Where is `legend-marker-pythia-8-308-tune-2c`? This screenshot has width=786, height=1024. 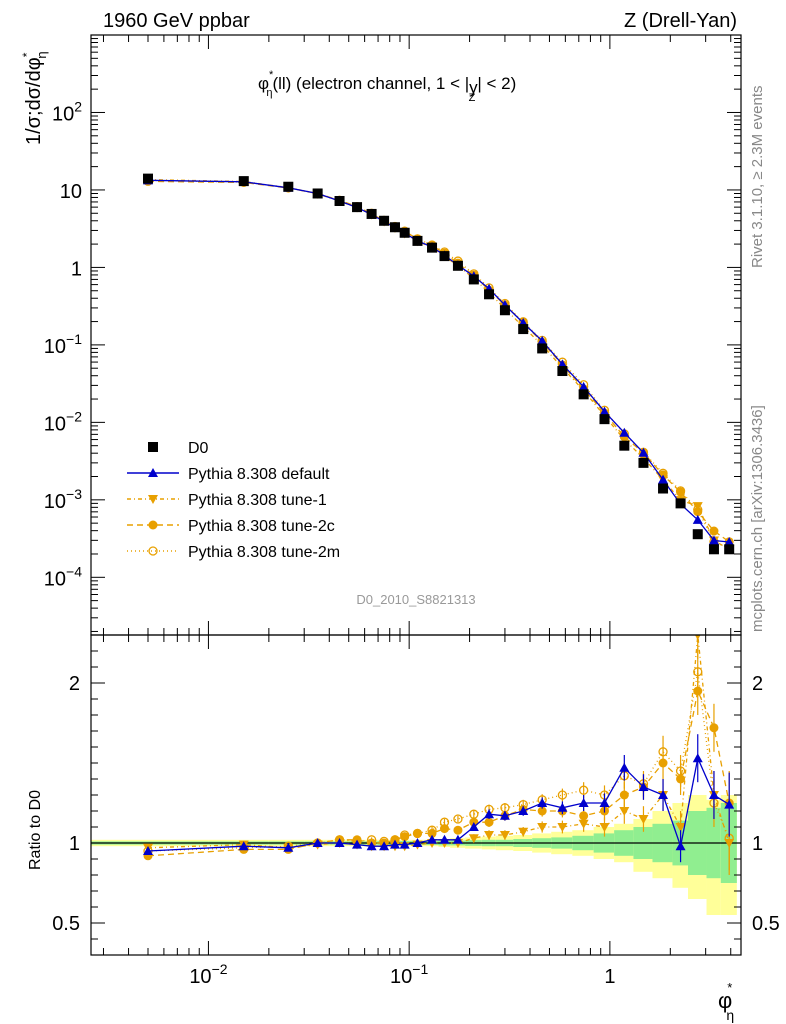 legend-marker-pythia-8-308-tune-2c is located at coordinates (153, 525).